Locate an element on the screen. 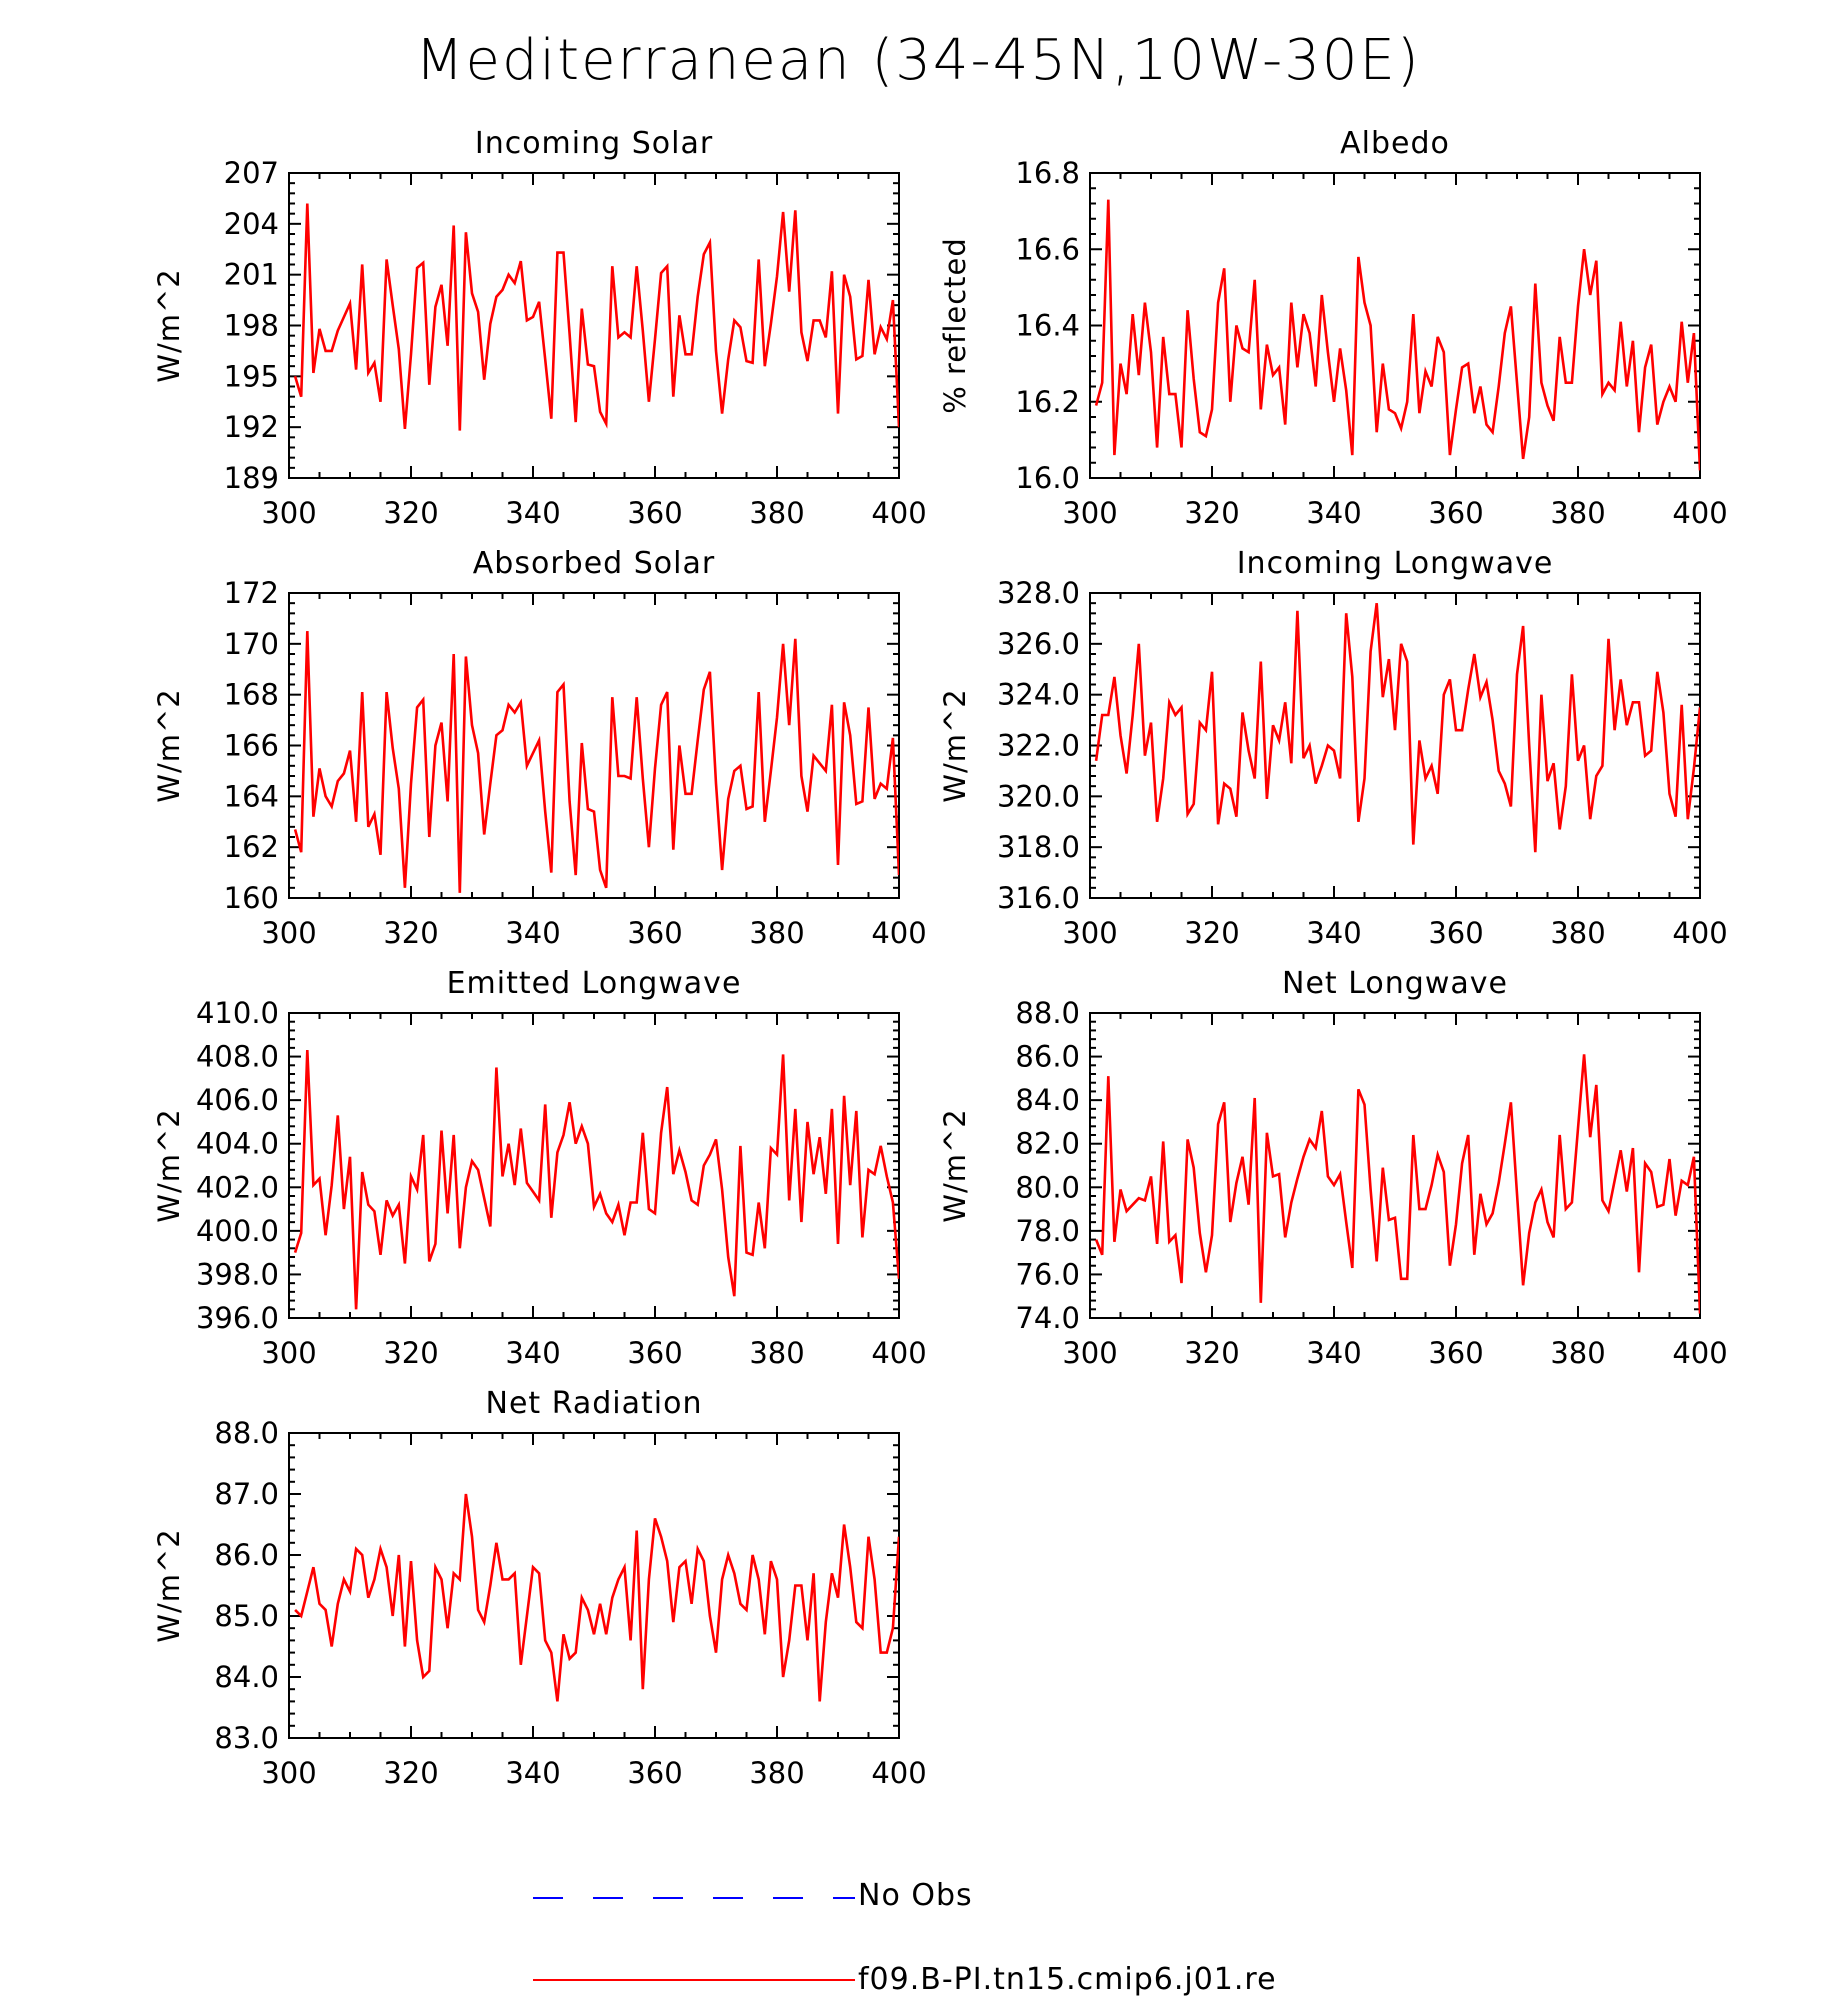 This screenshot has width=1836, height=2007. y-tick-label: 85.0 is located at coordinates (246, 1616).